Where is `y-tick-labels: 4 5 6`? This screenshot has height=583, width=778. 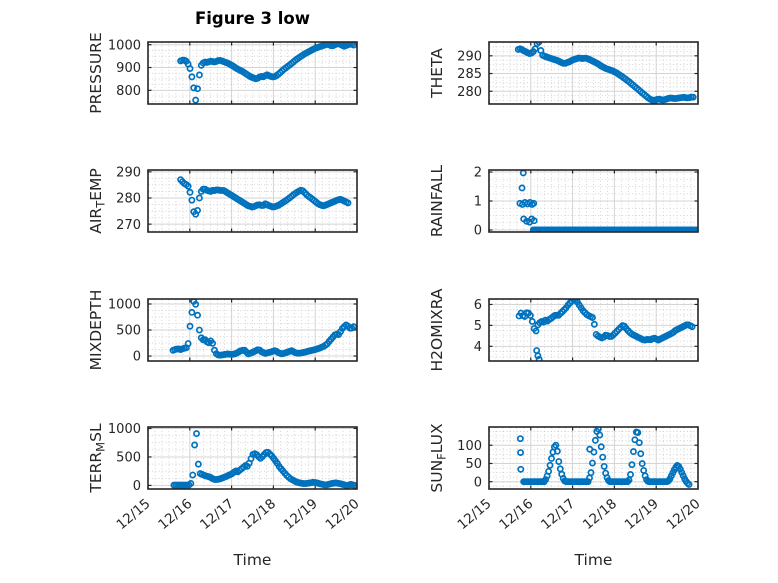
y-tick-labels: 4 5 6 is located at coordinates (478, 326).